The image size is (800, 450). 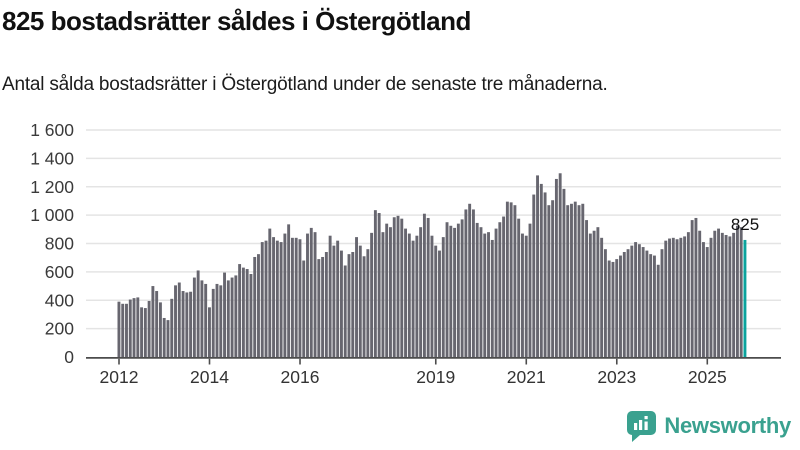 What do you see at coordinates (52, 215) in the screenshot?
I see `y-axis-tick-label: 1 000` at bounding box center [52, 215].